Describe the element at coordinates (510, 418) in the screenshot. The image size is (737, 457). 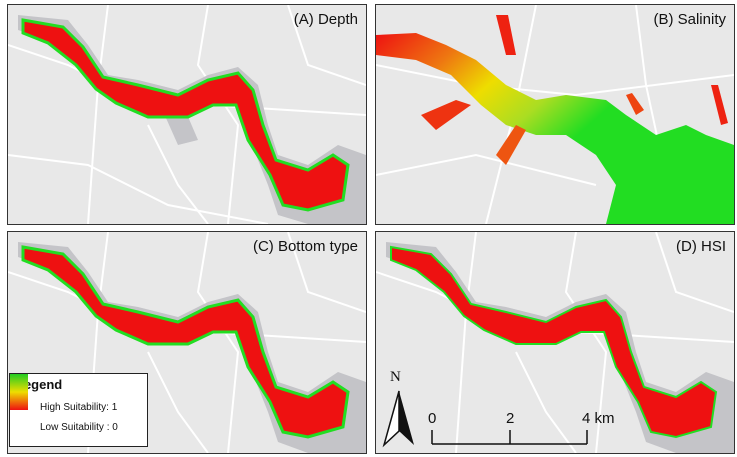
I see `scale-label-2: 2` at that location.